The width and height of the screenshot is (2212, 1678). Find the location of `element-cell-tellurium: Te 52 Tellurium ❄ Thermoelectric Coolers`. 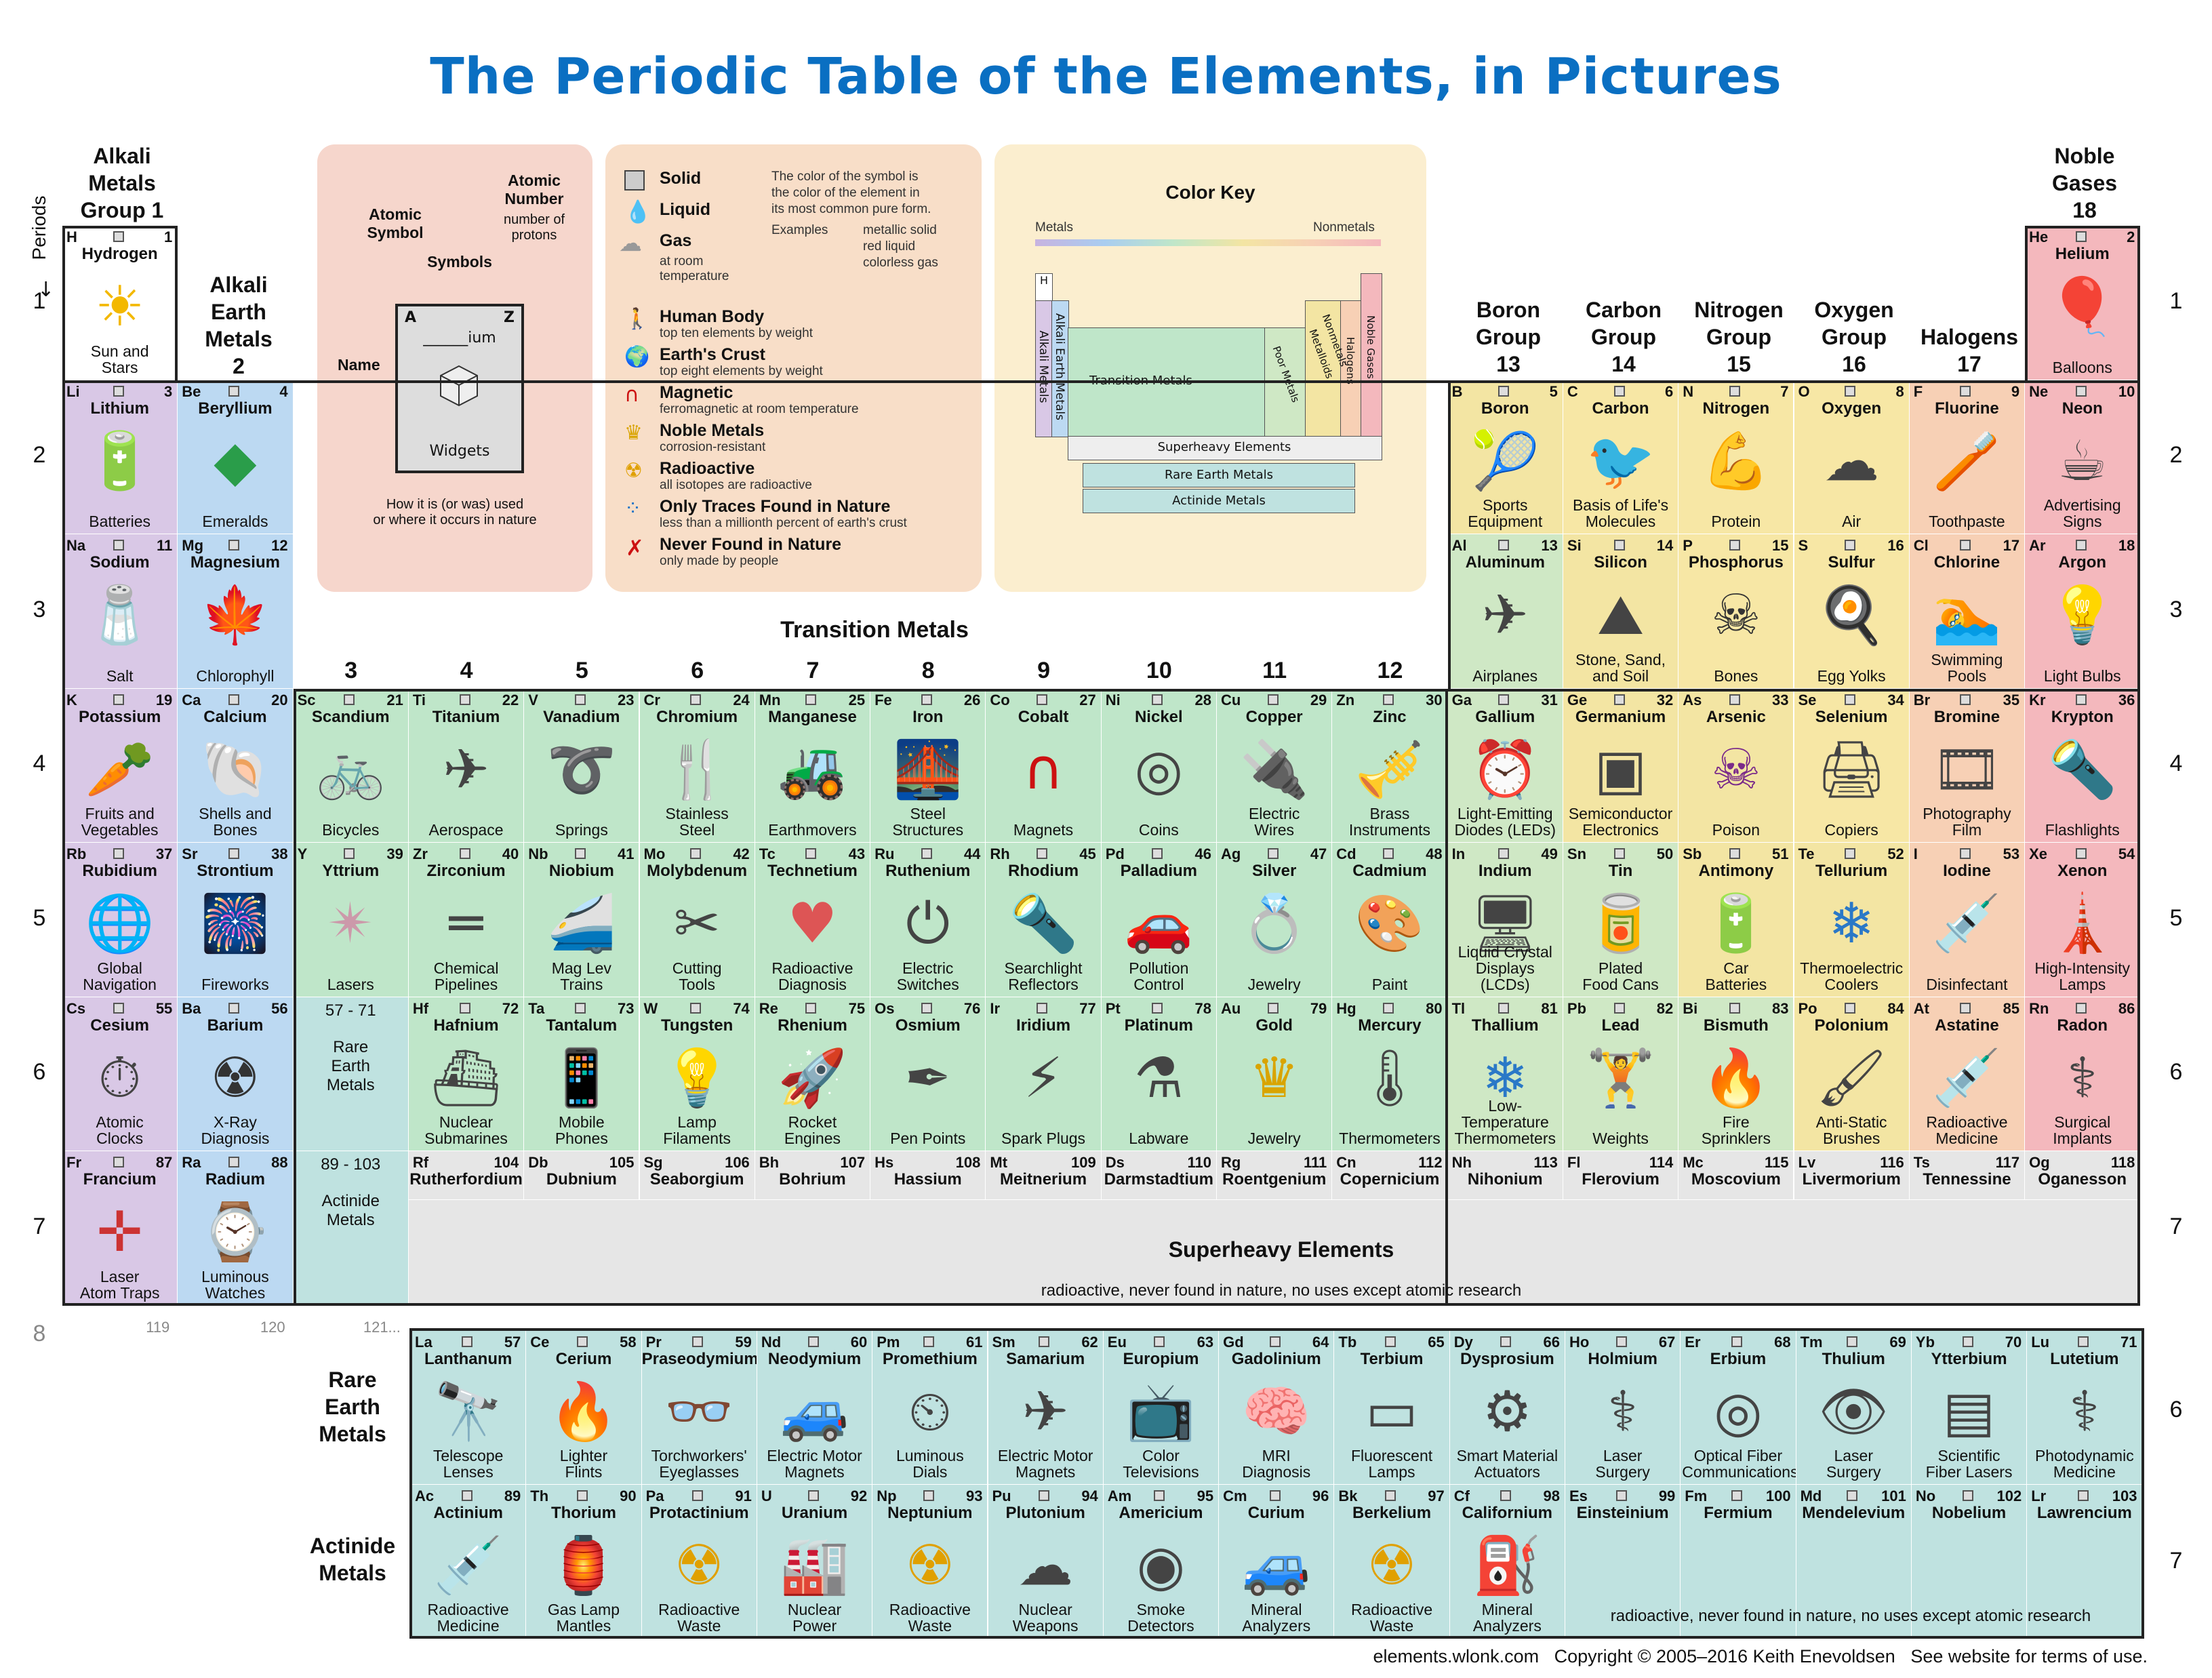

element-cell-tellurium: Te 52 Tellurium ❄ Thermoelectric Coolers is located at coordinates (1852, 920).